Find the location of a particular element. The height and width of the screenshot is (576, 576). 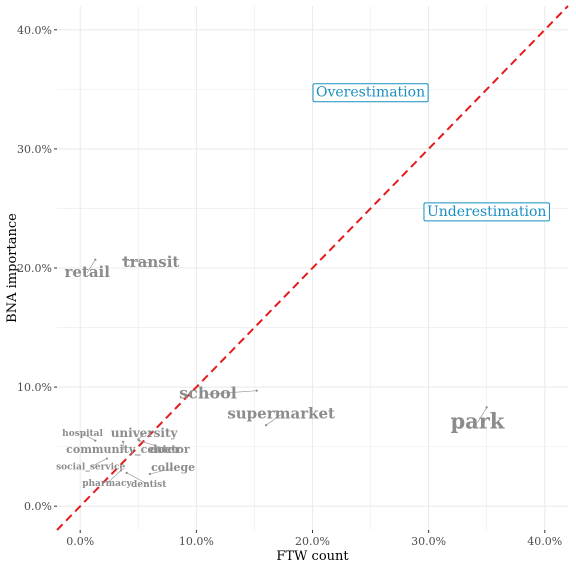

data-point-group: retail is located at coordinates (87, 269).